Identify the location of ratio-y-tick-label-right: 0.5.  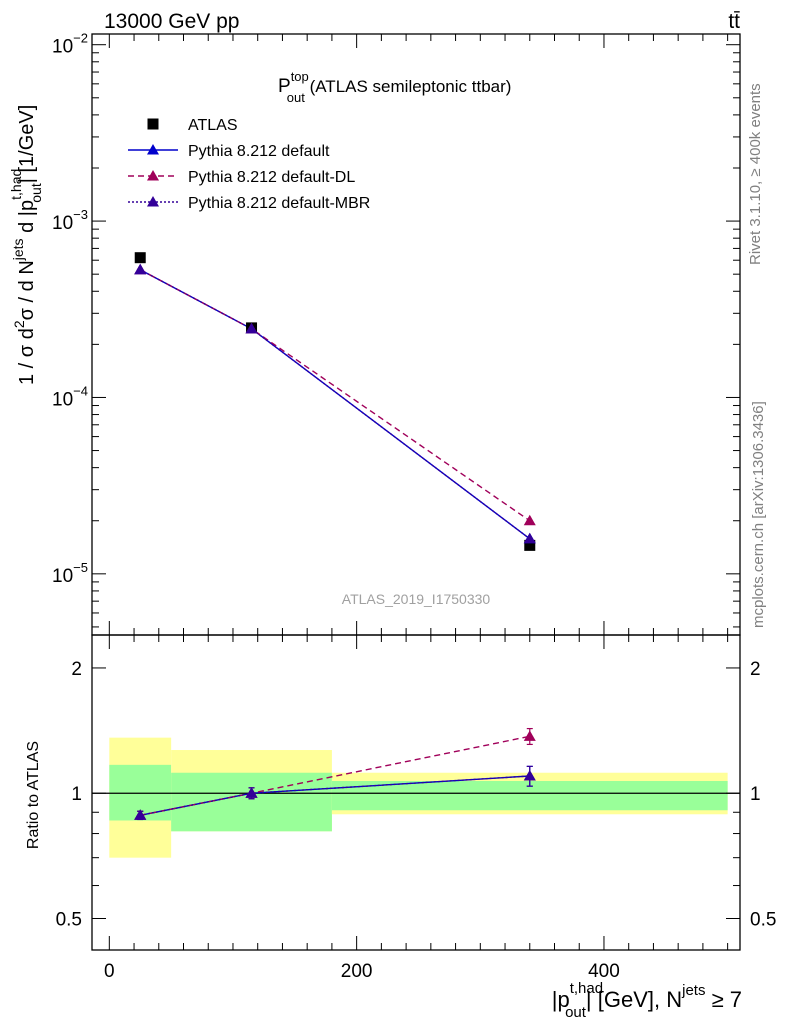
(763, 919).